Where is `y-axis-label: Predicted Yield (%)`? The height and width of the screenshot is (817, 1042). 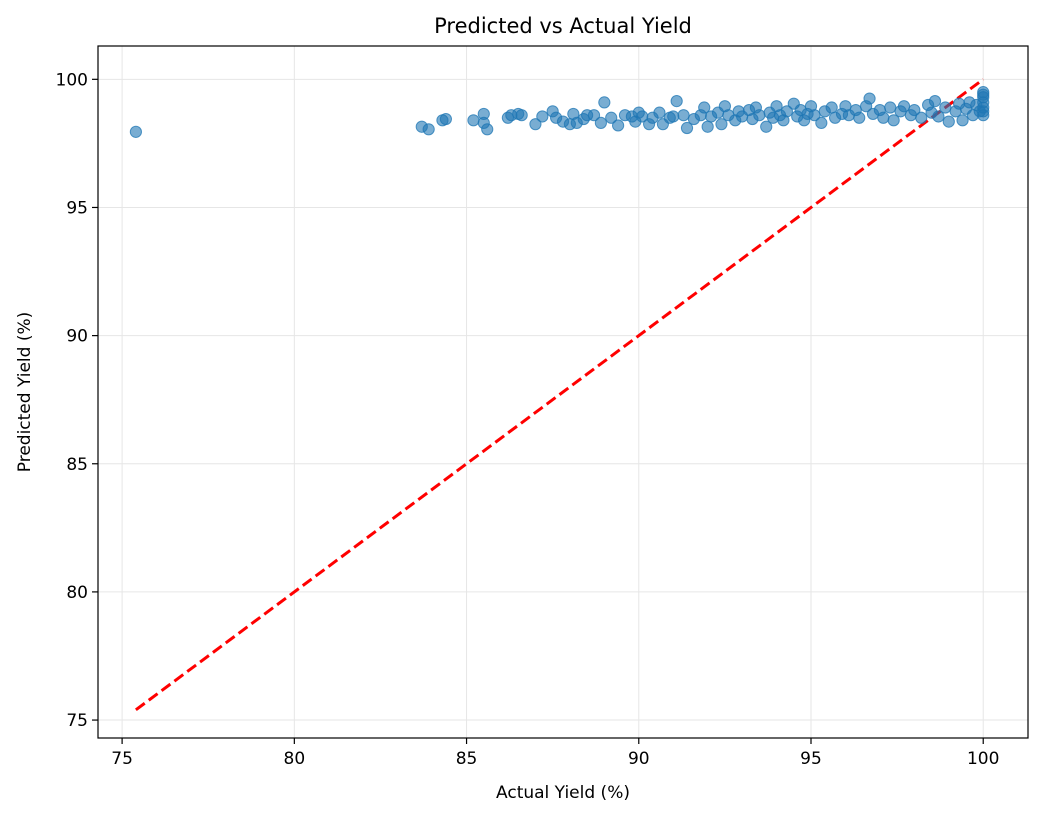
y-axis-label: Predicted Yield (%) is located at coordinates (25, 392).